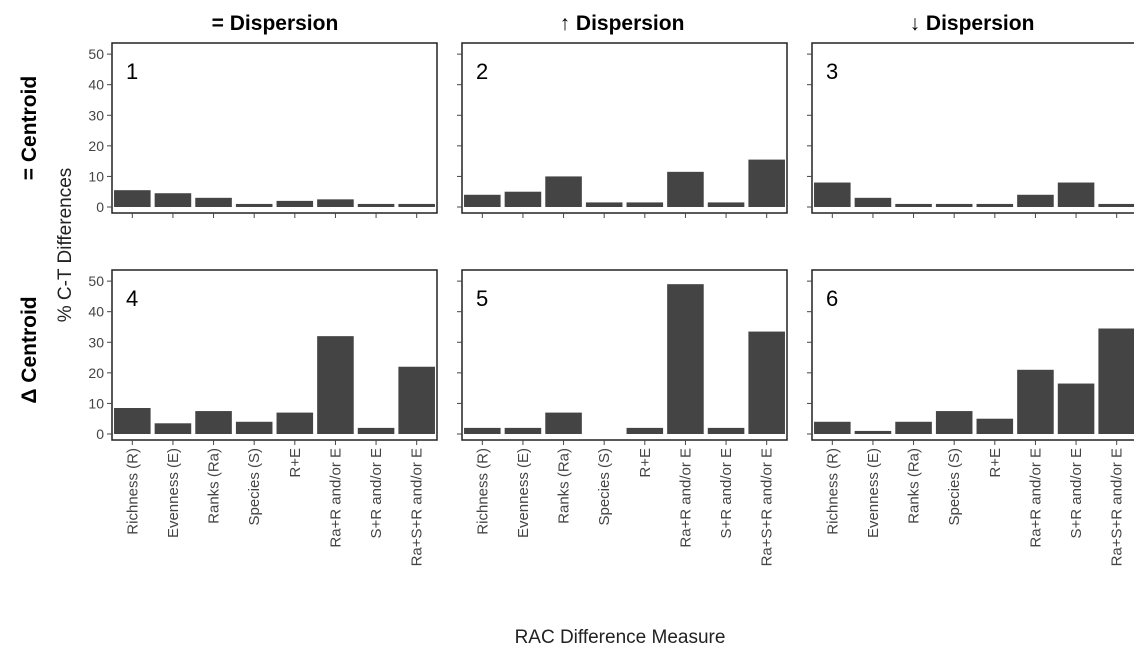 Image resolution: width=1134 pixels, height=650 pixels. Describe the element at coordinates (274, 128) in the screenshot. I see `panel-1-frame` at that location.